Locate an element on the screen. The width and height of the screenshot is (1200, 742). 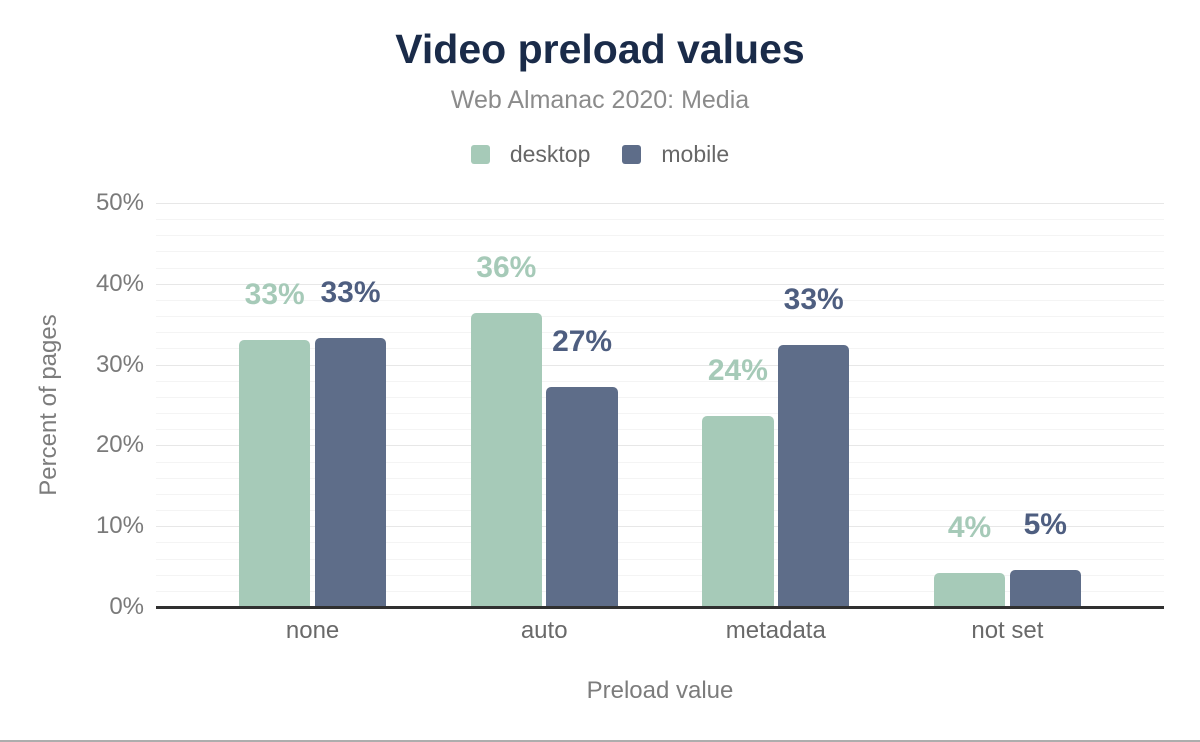
y-axis-title: Percent of pages is located at coordinates (48, 405).